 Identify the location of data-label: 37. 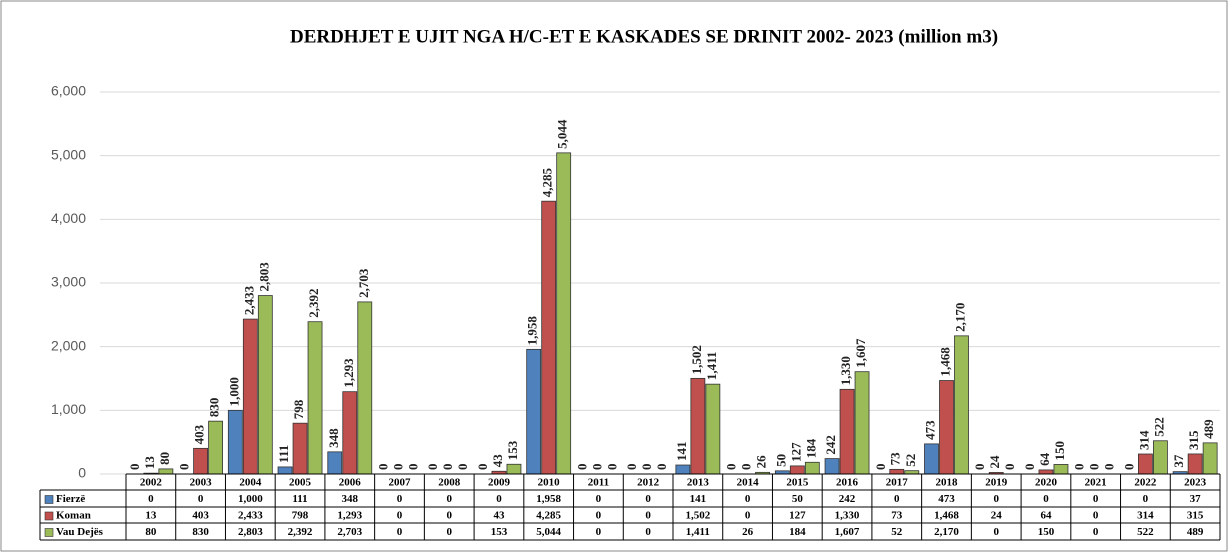
(1178, 461).